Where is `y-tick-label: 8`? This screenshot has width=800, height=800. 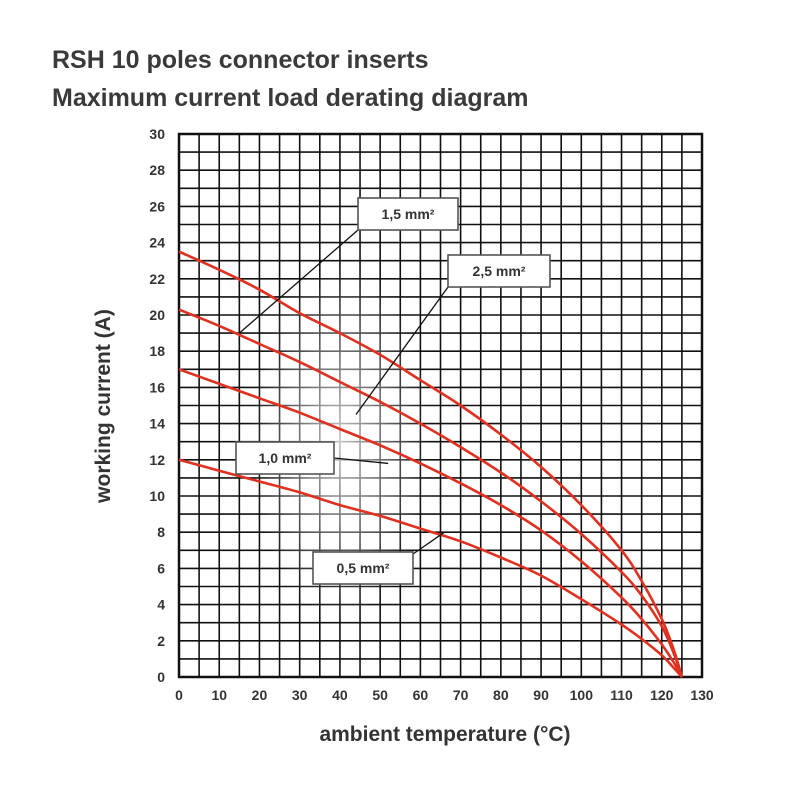
y-tick-label: 8 is located at coordinates (161, 532).